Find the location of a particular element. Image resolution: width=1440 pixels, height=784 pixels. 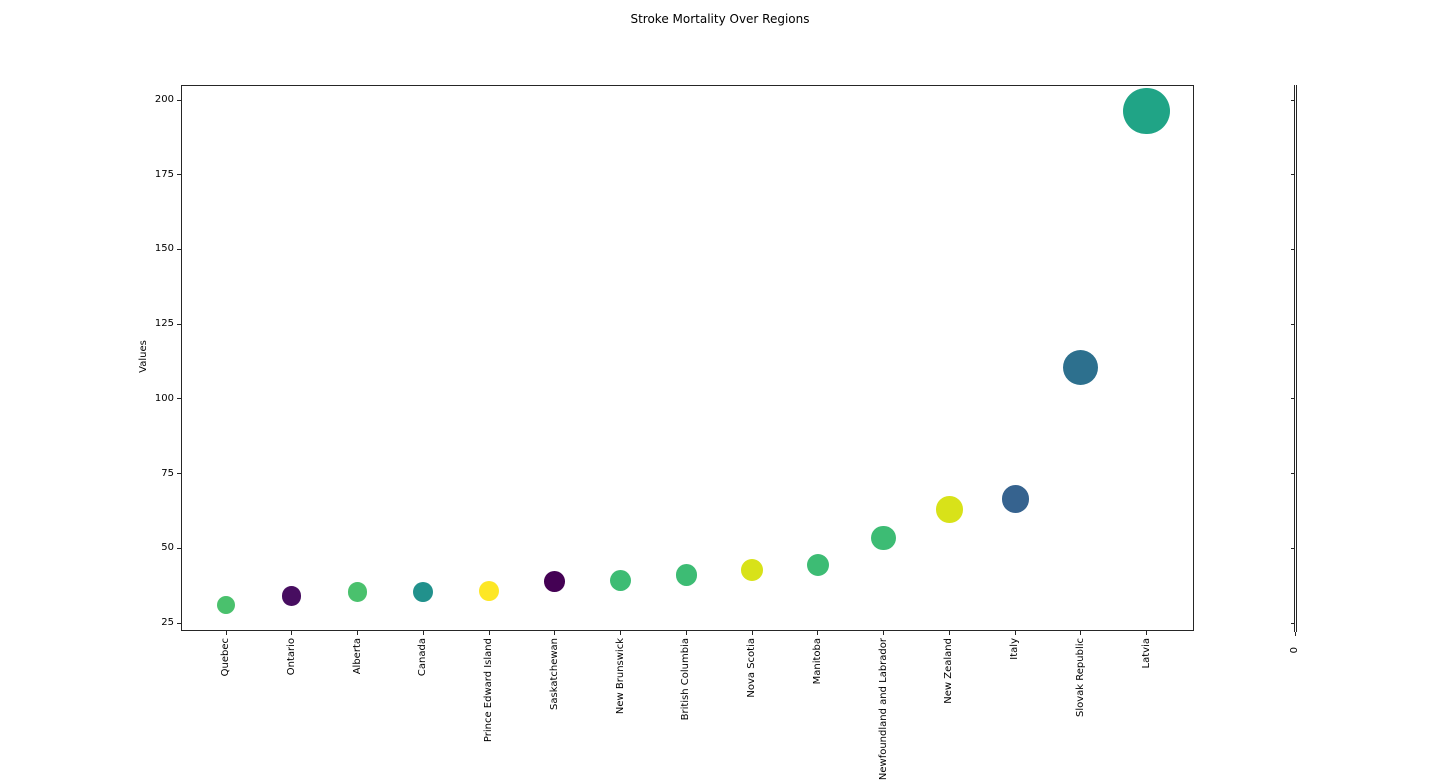

data-point-manitoba is located at coordinates (817, 564).